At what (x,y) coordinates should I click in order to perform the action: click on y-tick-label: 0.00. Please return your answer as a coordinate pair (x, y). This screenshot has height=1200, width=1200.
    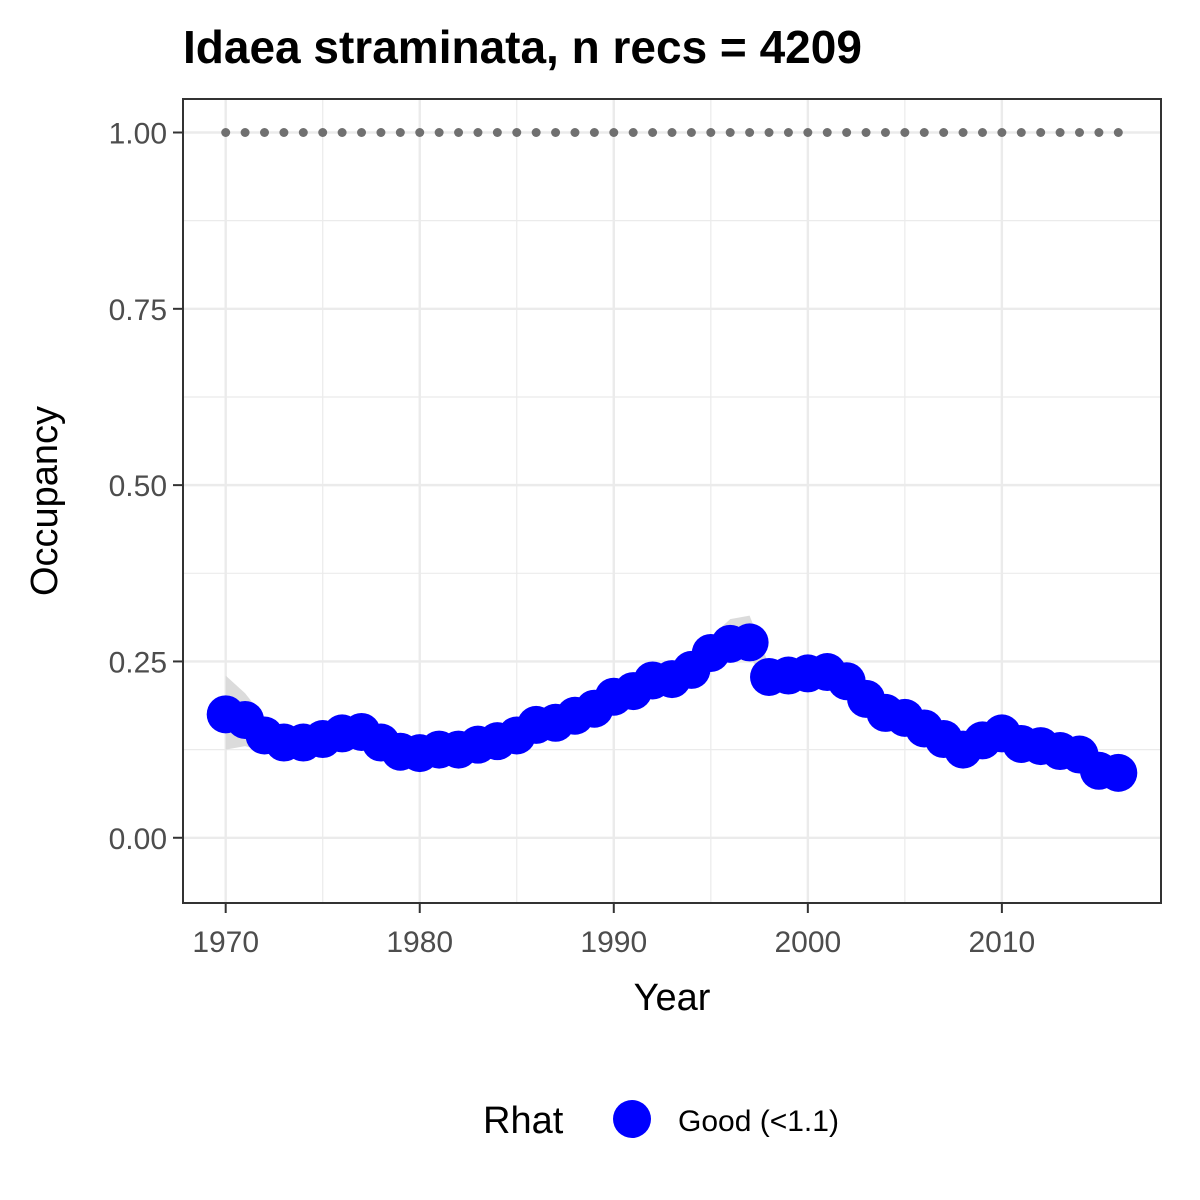
    Looking at the image, I should click on (138, 839).